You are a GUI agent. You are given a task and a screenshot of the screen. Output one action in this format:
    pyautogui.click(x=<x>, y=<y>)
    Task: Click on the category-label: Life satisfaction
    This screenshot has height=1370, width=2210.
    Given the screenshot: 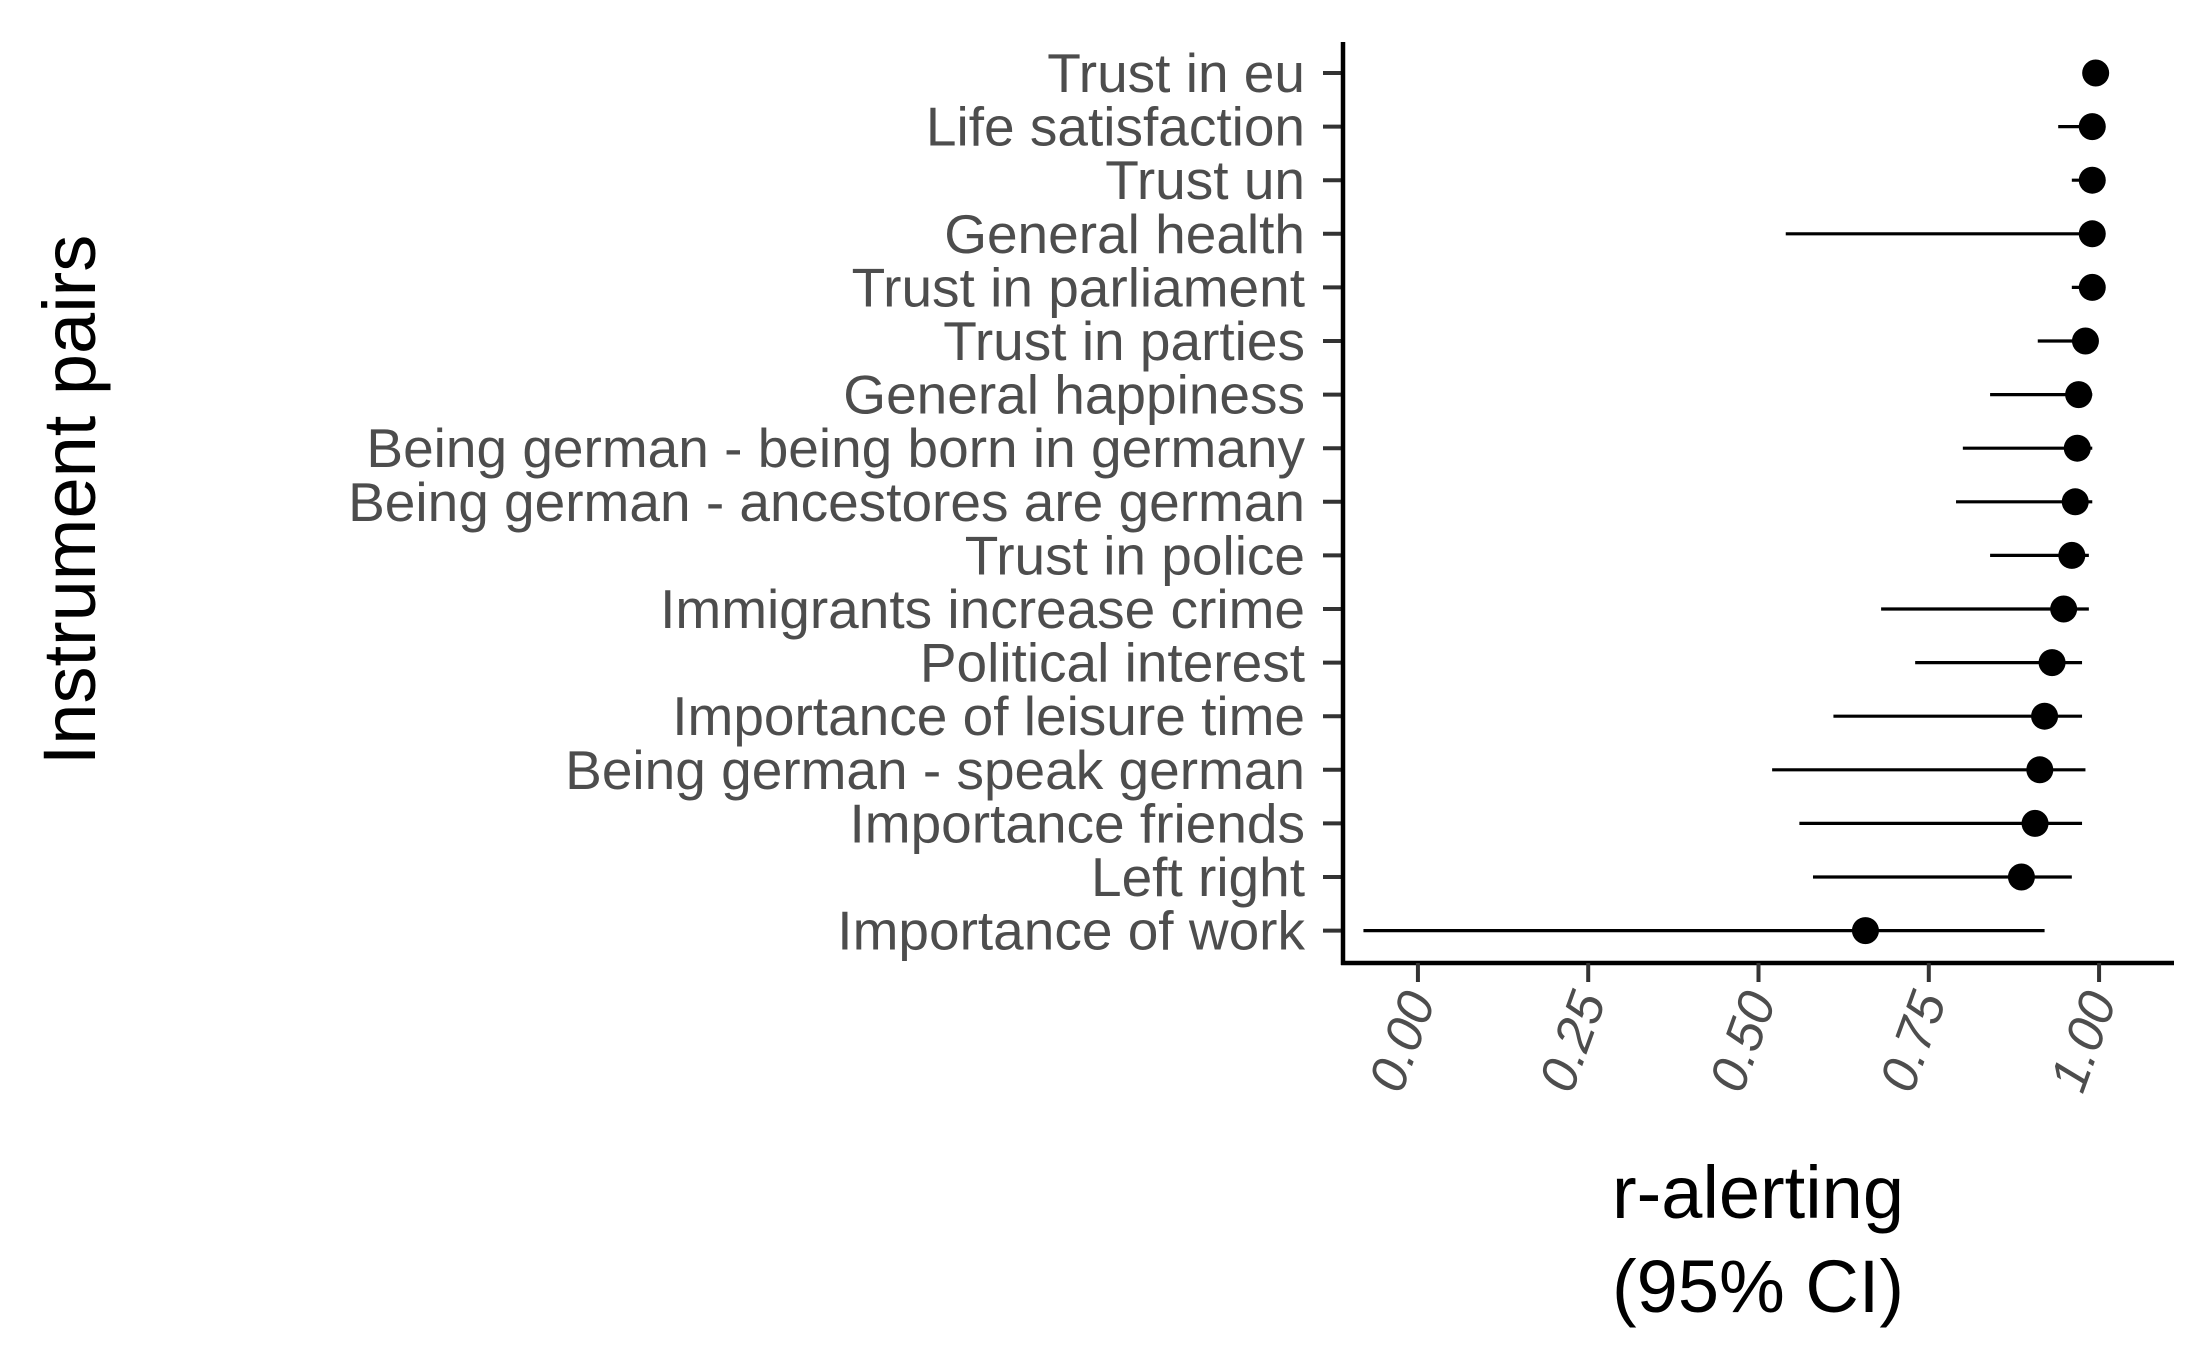 What is the action you would take?
    pyautogui.click(x=1115, y=127)
    